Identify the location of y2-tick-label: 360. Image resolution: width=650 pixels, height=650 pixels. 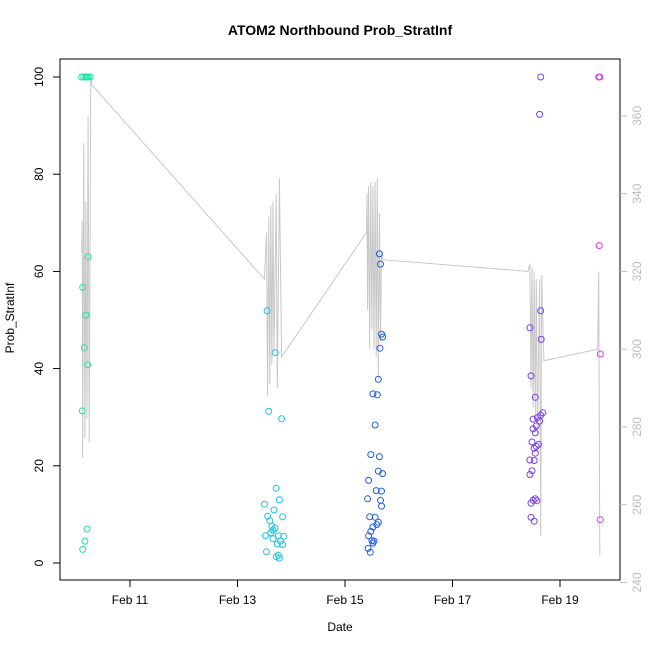
(637, 116).